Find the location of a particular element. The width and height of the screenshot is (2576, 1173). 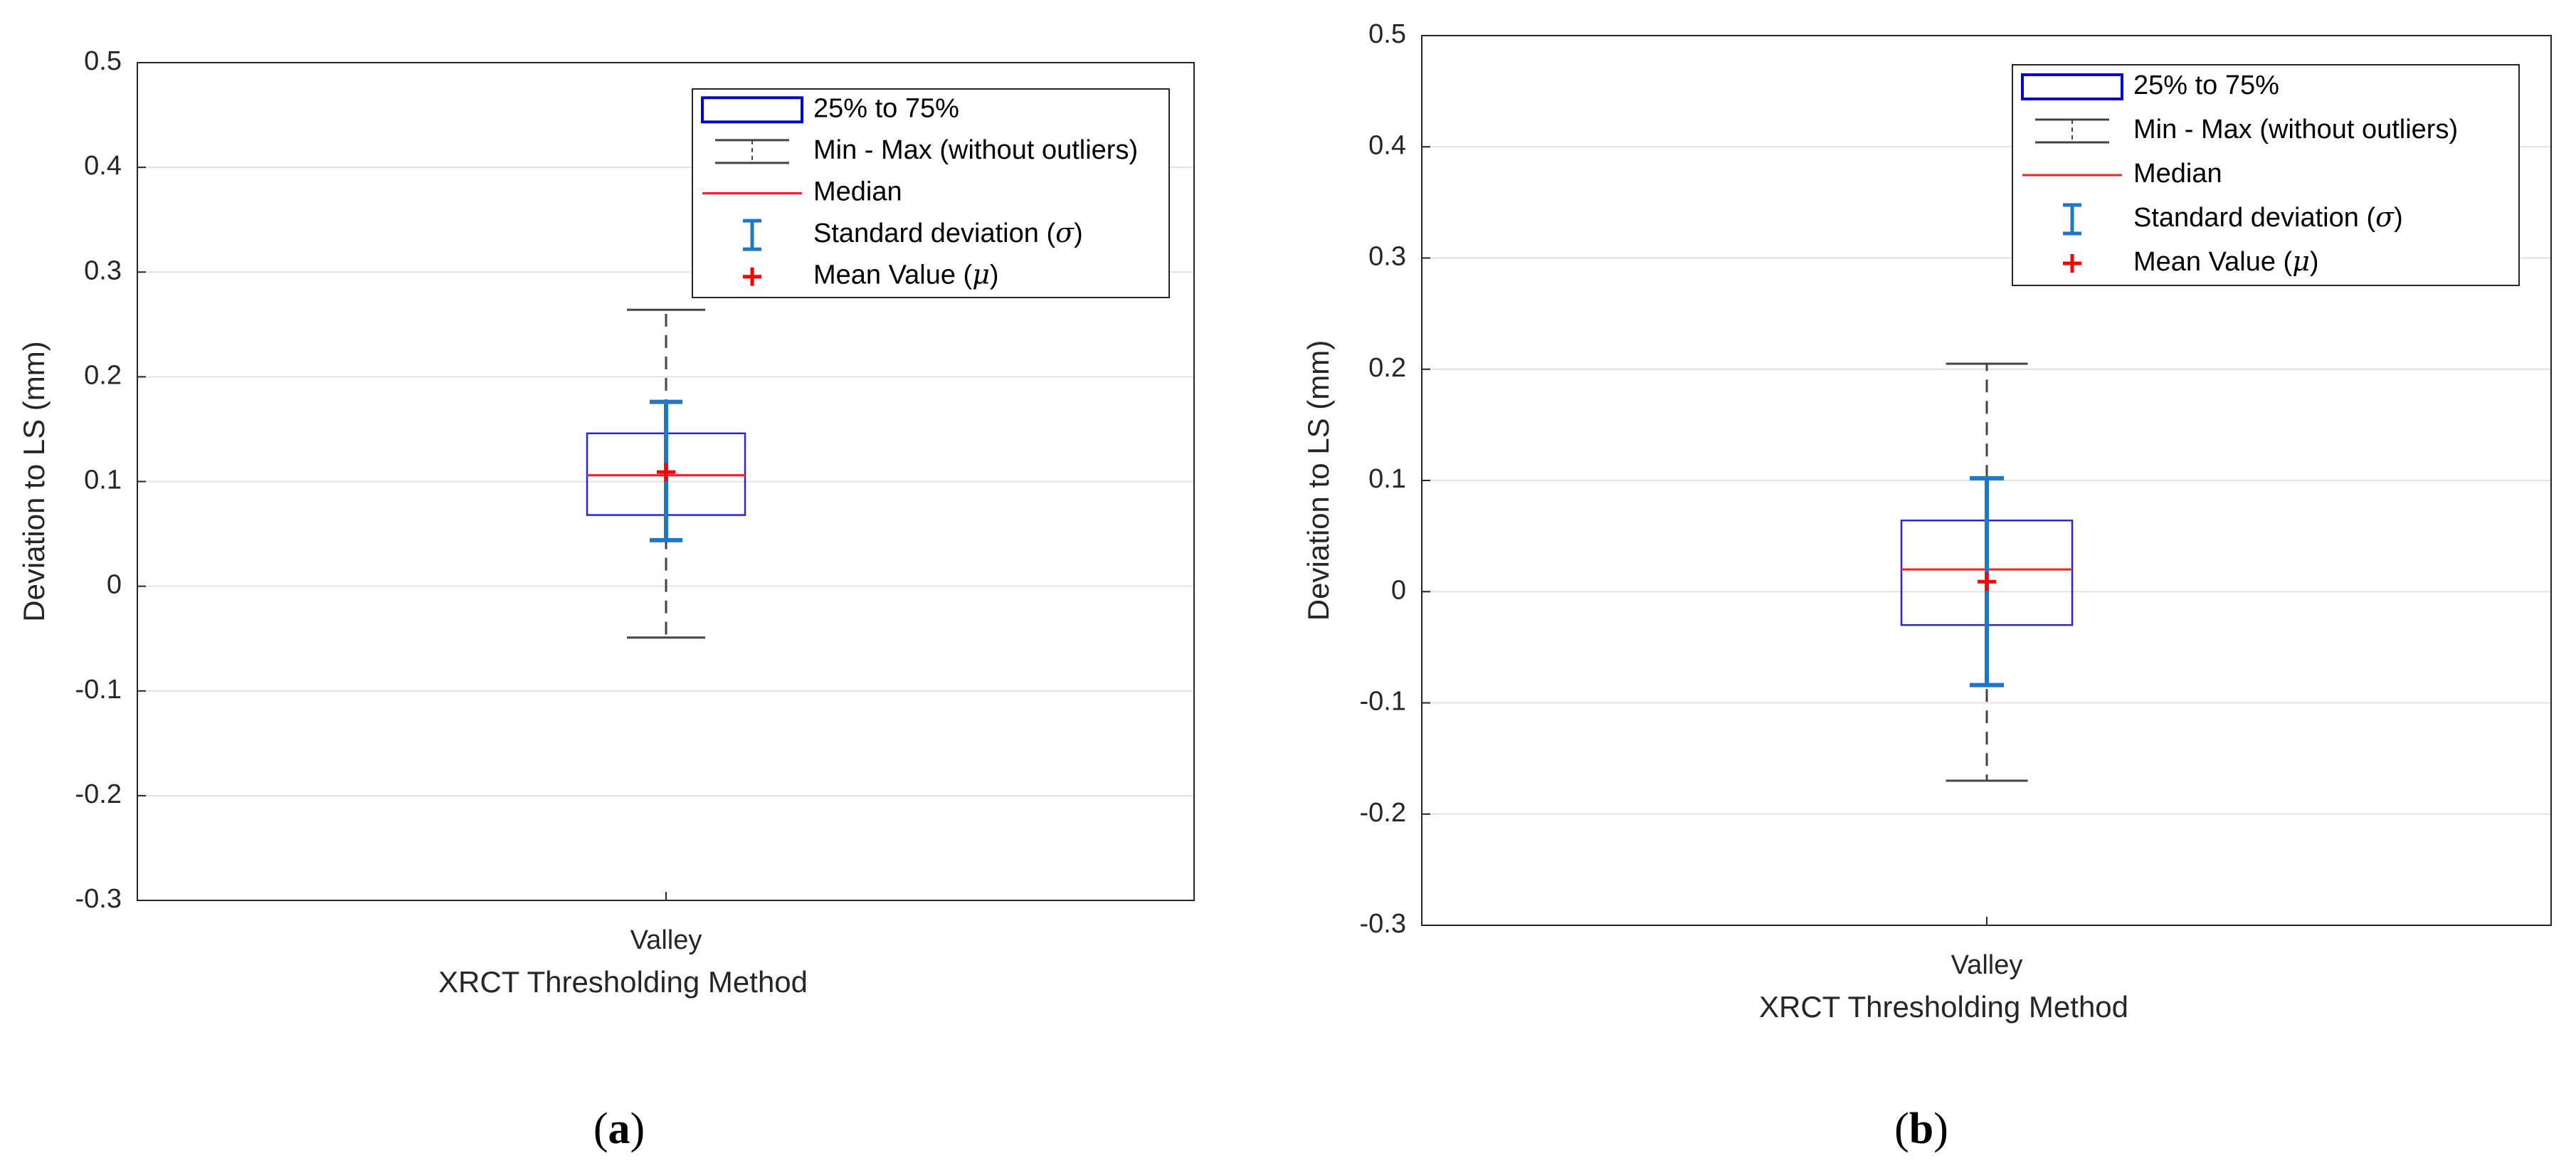

panel-label-a: (a) is located at coordinates (619, 1129).